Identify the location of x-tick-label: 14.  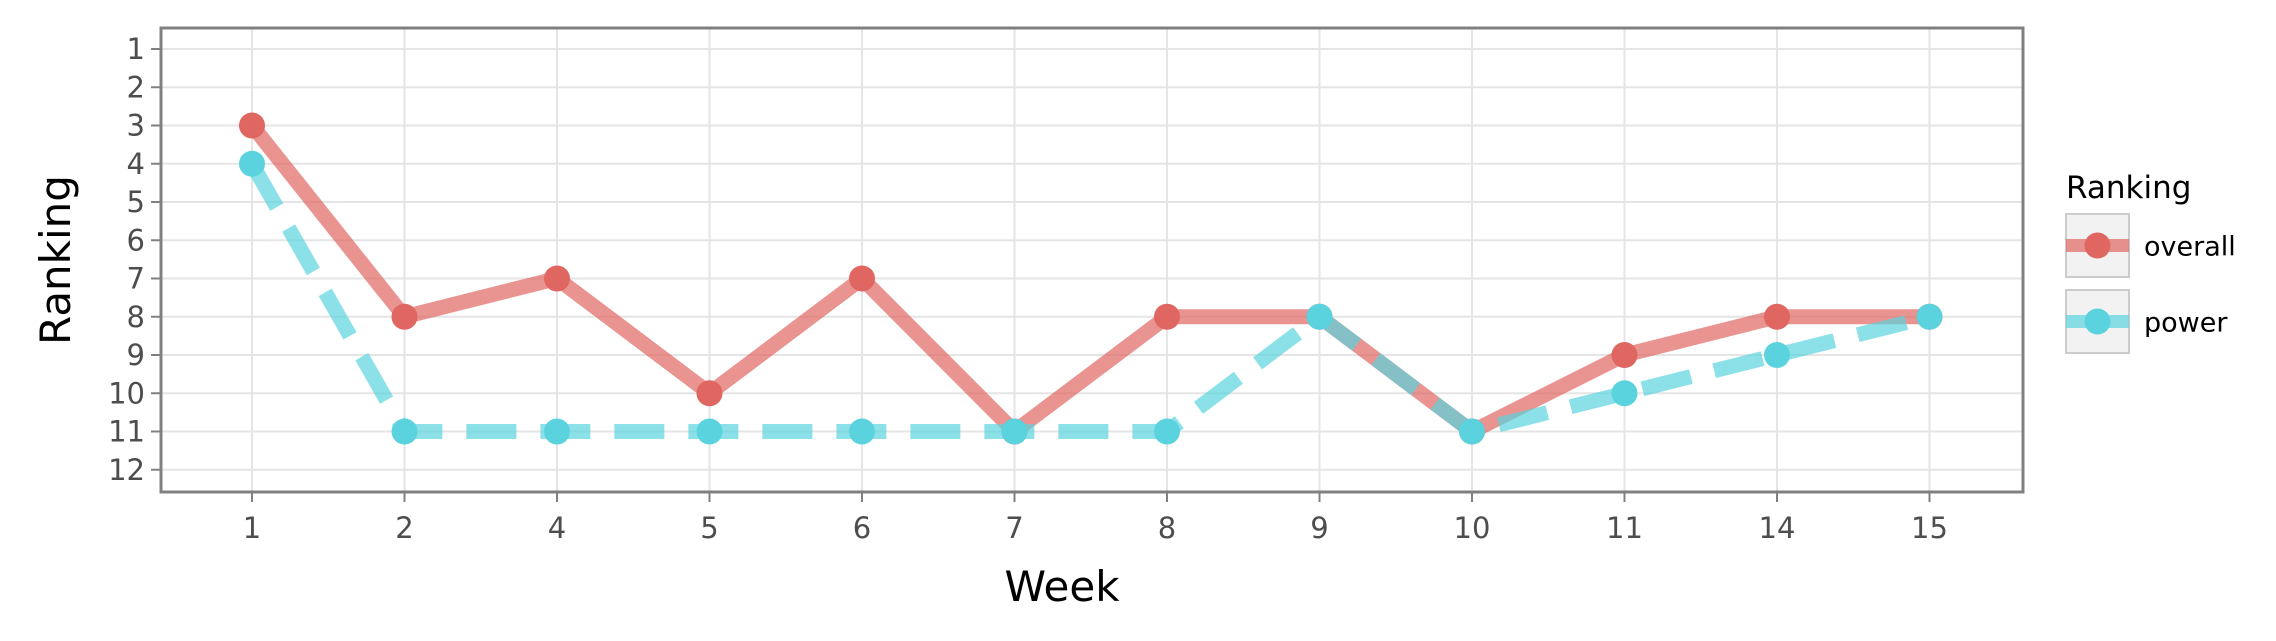
(1777, 528).